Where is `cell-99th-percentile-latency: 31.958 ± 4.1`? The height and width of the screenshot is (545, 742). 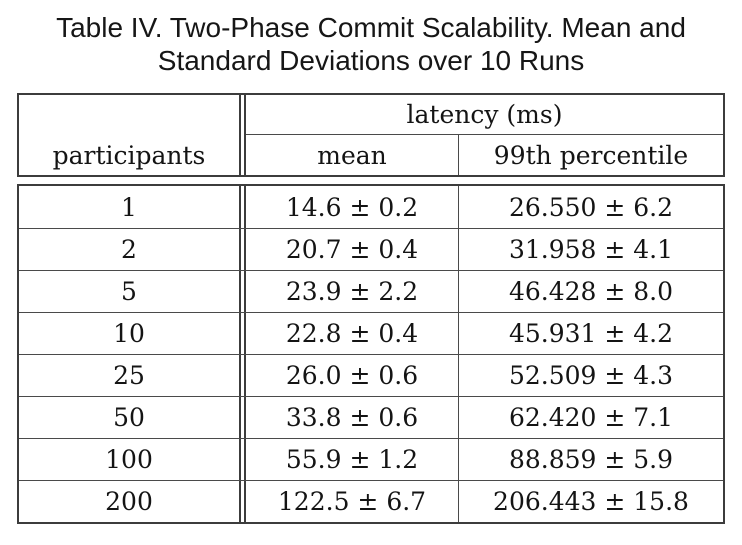
cell-99th-percentile-latency: 31.958 ± 4.1 is located at coordinates (590, 249).